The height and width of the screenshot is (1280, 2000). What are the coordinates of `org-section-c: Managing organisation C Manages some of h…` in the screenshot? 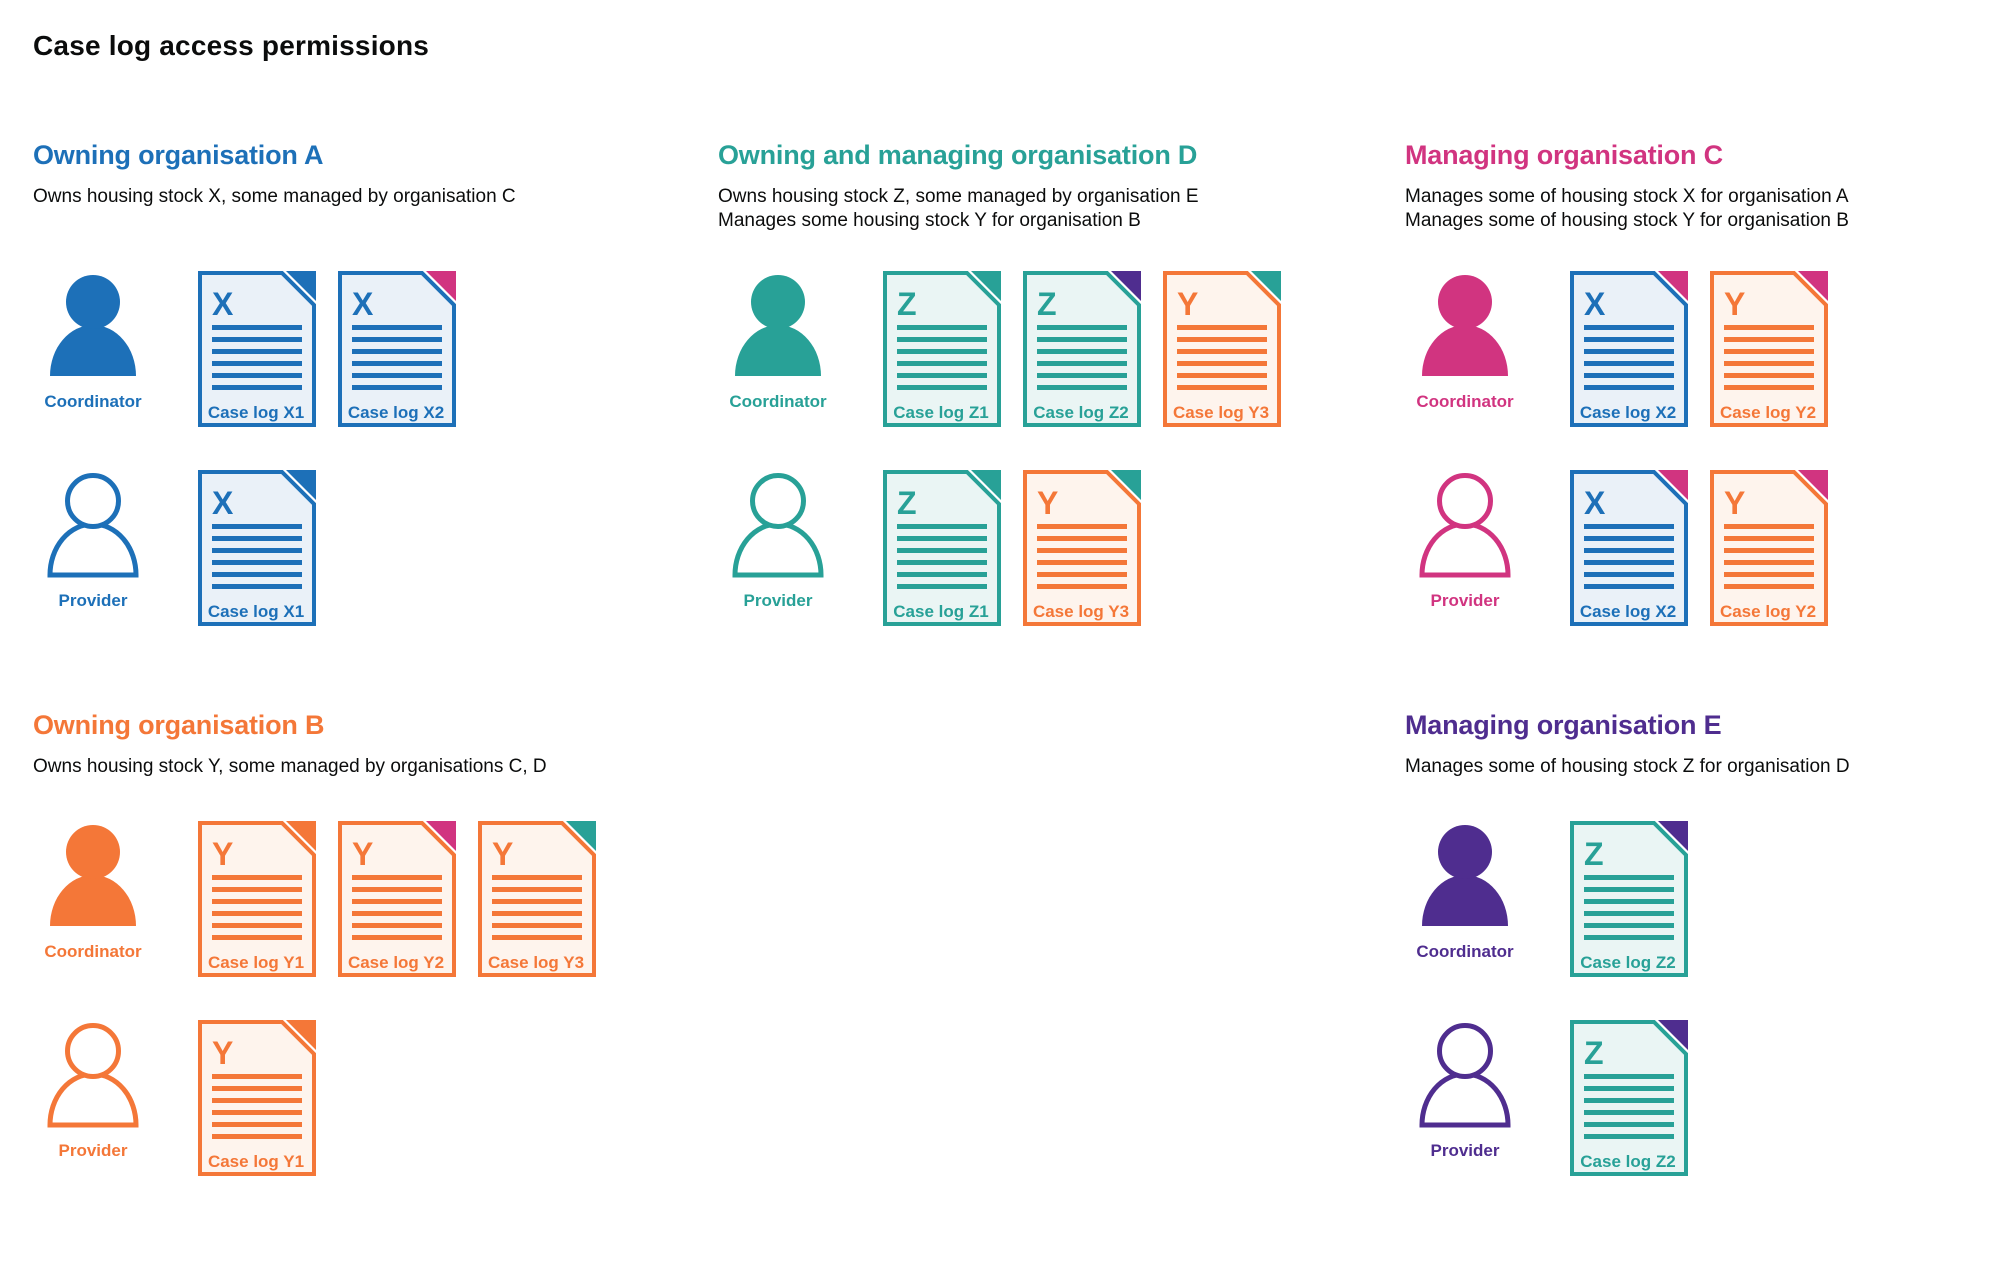 It's located at (1702, 186).